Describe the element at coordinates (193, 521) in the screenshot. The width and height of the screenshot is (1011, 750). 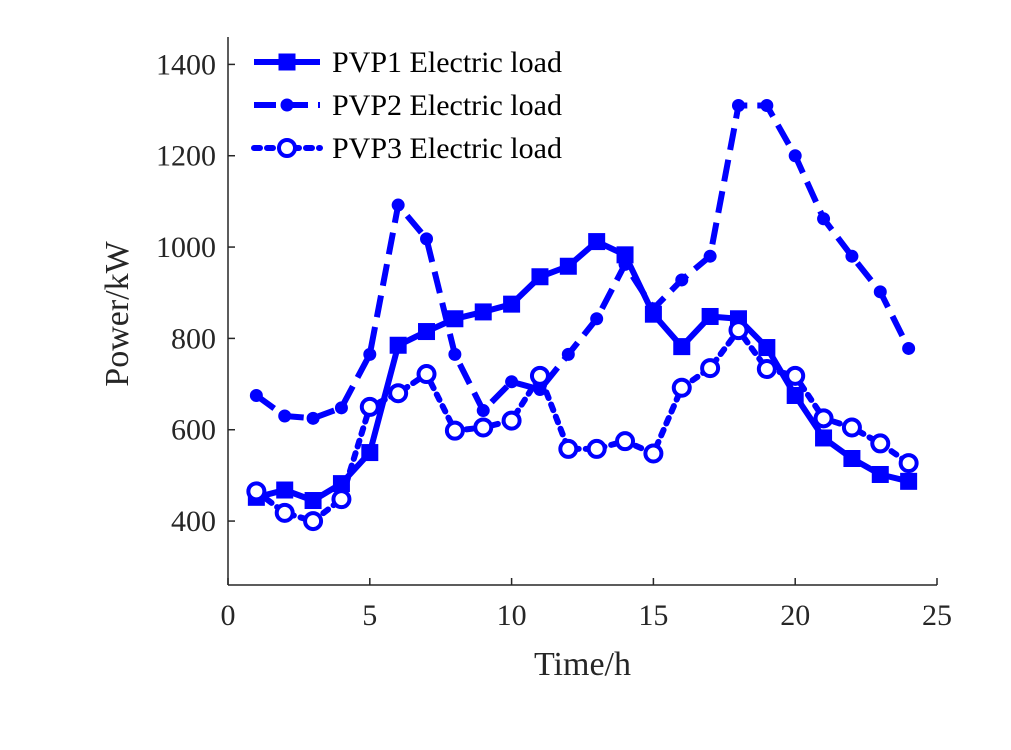
I see `y-tick-label: 400` at that location.